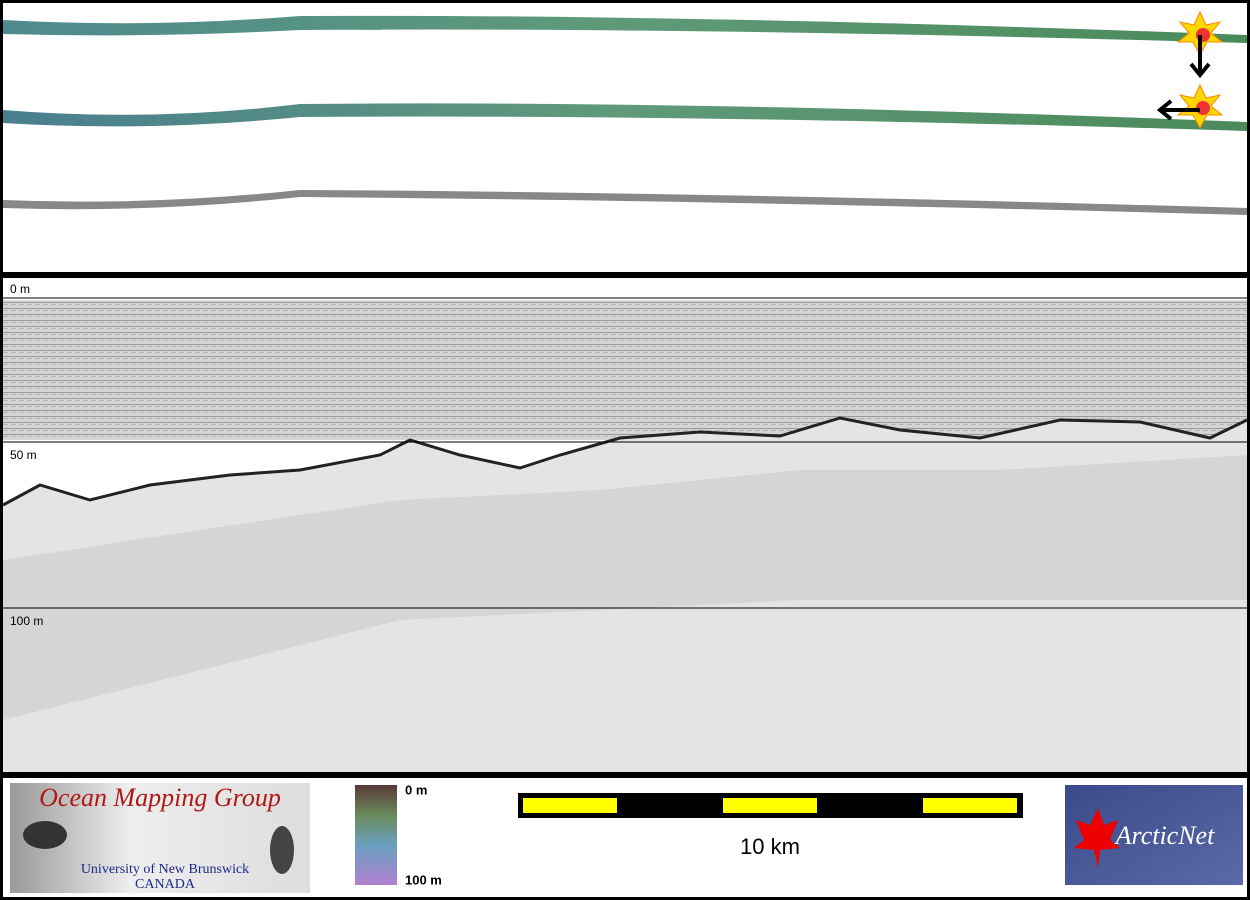  Describe the element at coordinates (1190, 70) in the screenshot. I see `marker` at that location.